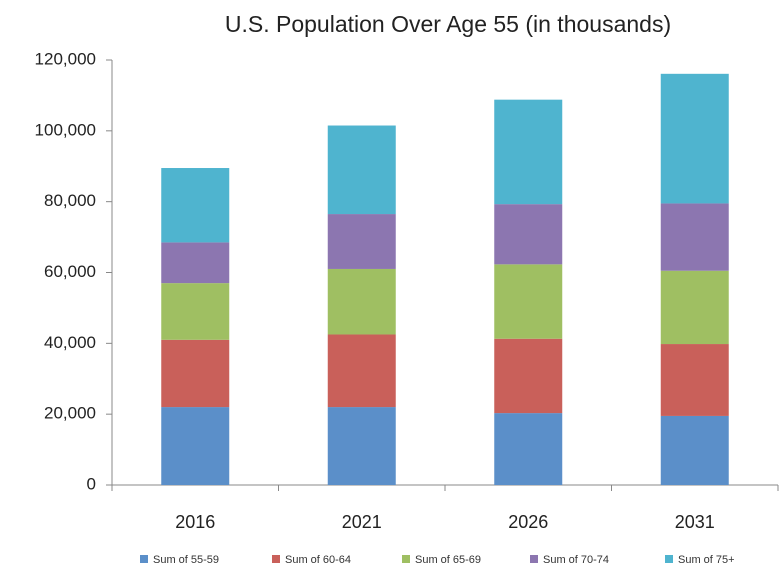 Image resolution: width=782 pixels, height=572 pixels. I want to click on legend-label: Sum of 75+, so click(706, 560).